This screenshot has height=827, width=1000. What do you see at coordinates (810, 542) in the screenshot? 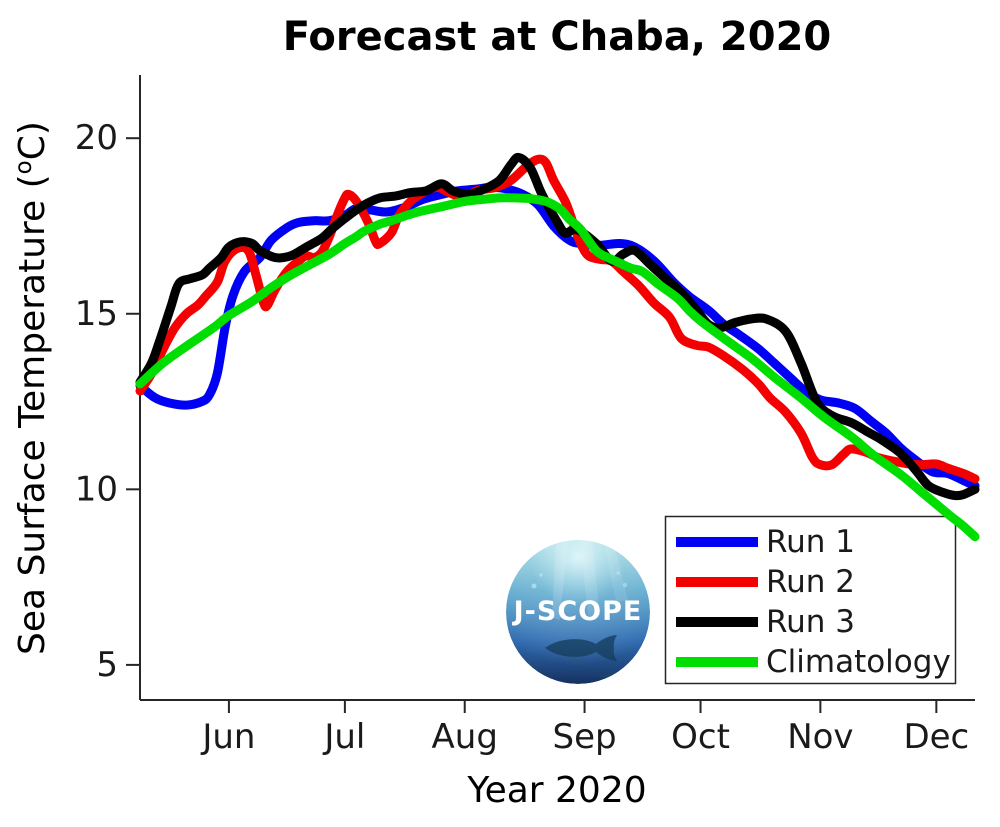
I see `legend-label-run-1: Run 1` at bounding box center [810, 542].